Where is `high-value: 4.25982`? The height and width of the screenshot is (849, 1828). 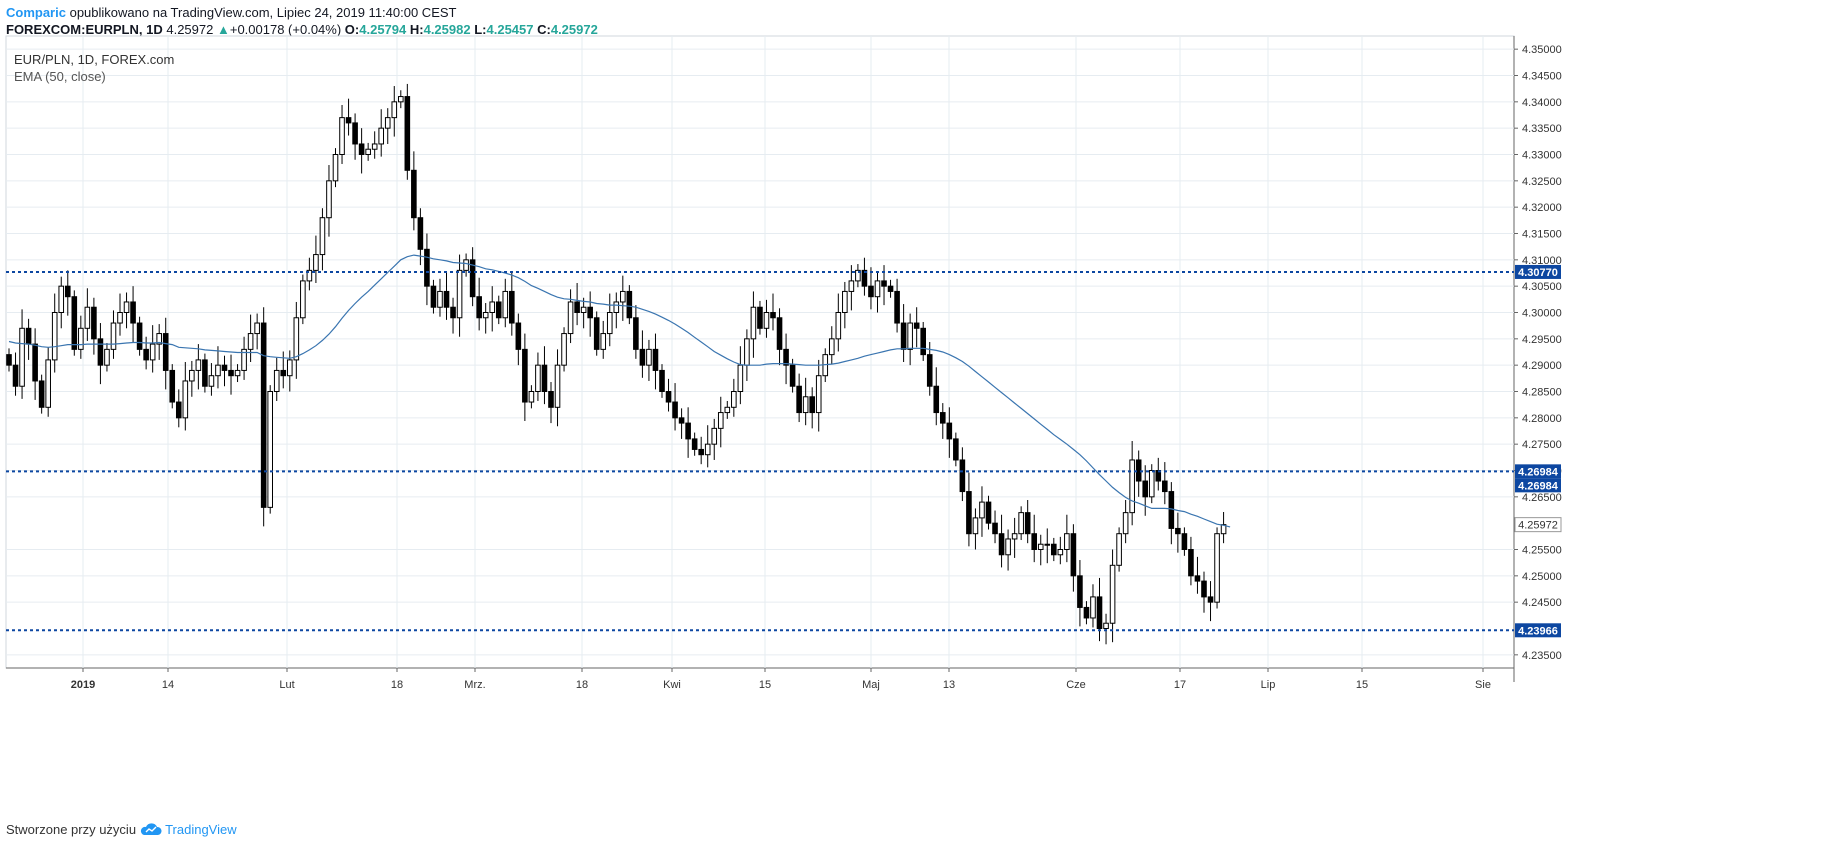 high-value: 4.25982 is located at coordinates (447, 29).